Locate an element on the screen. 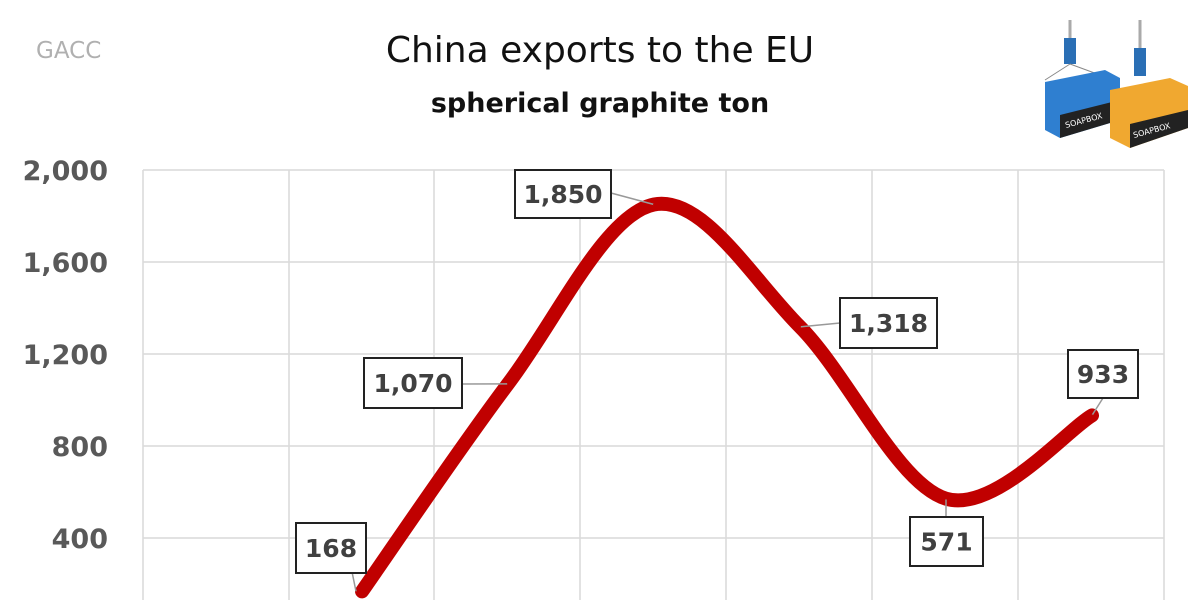 The height and width of the screenshot is (600, 1200). data-label: 571 is located at coordinates (946, 542).